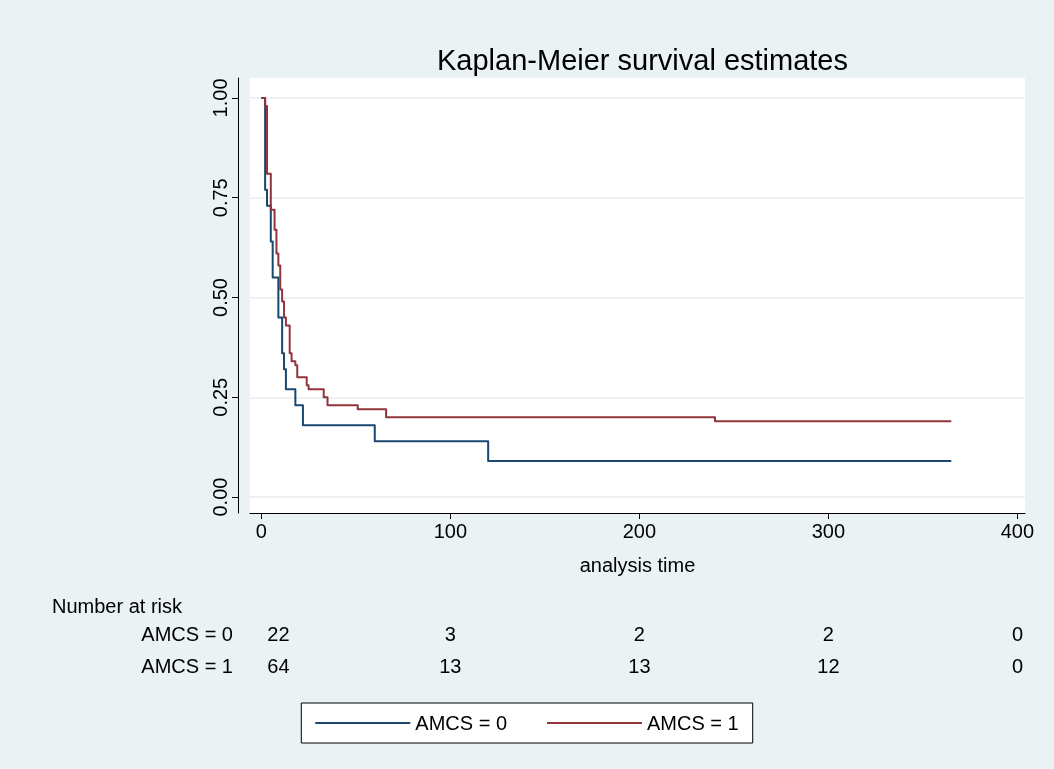 The height and width of the screenshot is (769, 1054). What do you see at coordinates (639, 531) in the screenshot?
I see `x-tick-label: 200` at bounding box center [639, 531].